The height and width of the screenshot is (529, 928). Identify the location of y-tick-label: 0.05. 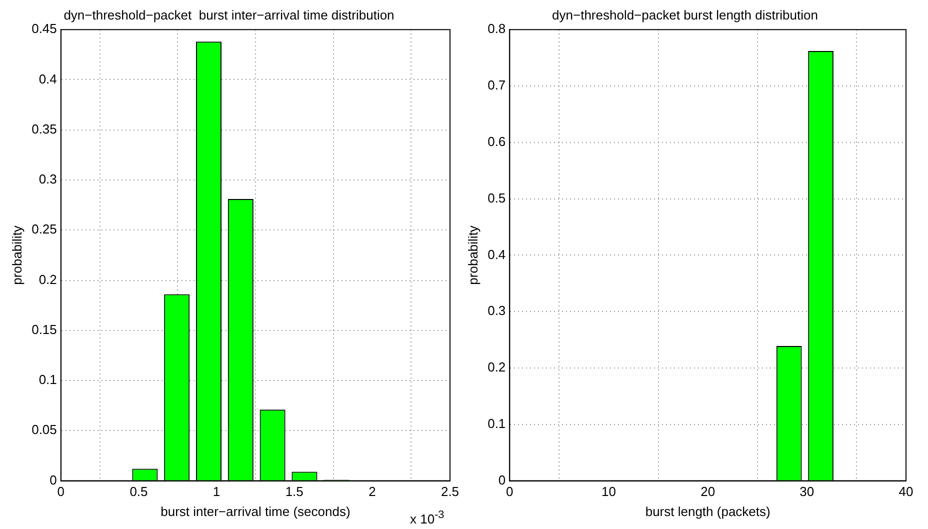
(44, 430).